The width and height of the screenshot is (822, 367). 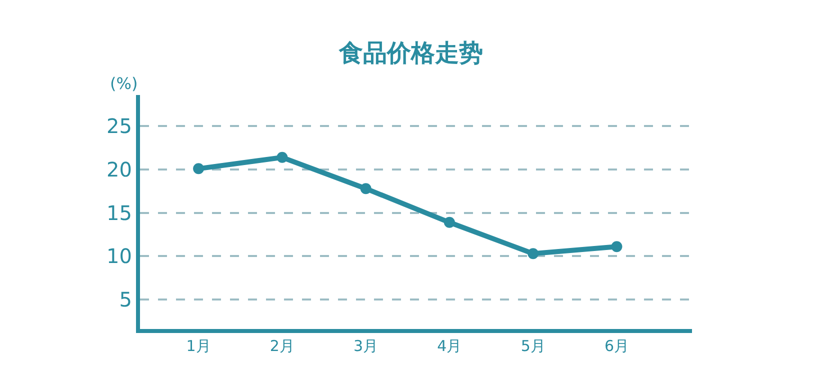 I want to click on x-tick-label: 1月, so click(x=198, y=346).